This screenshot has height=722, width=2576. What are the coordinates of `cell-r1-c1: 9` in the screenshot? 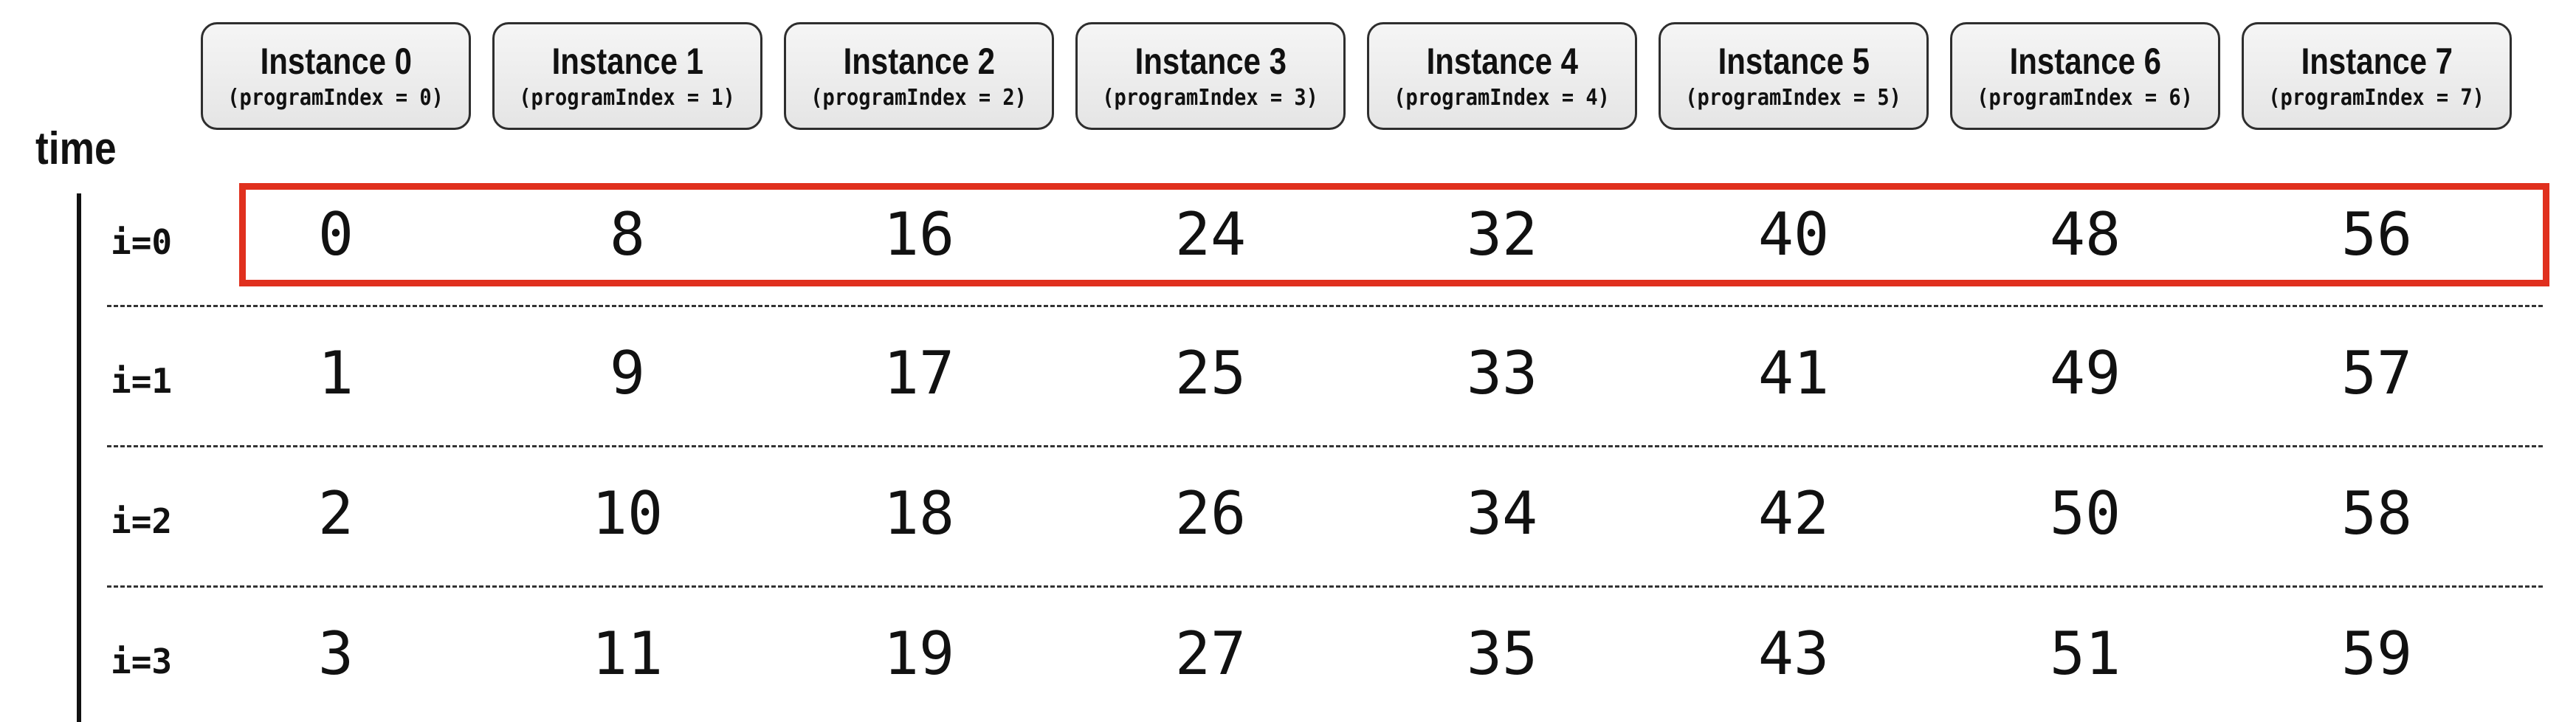 It's located at (628, 373).